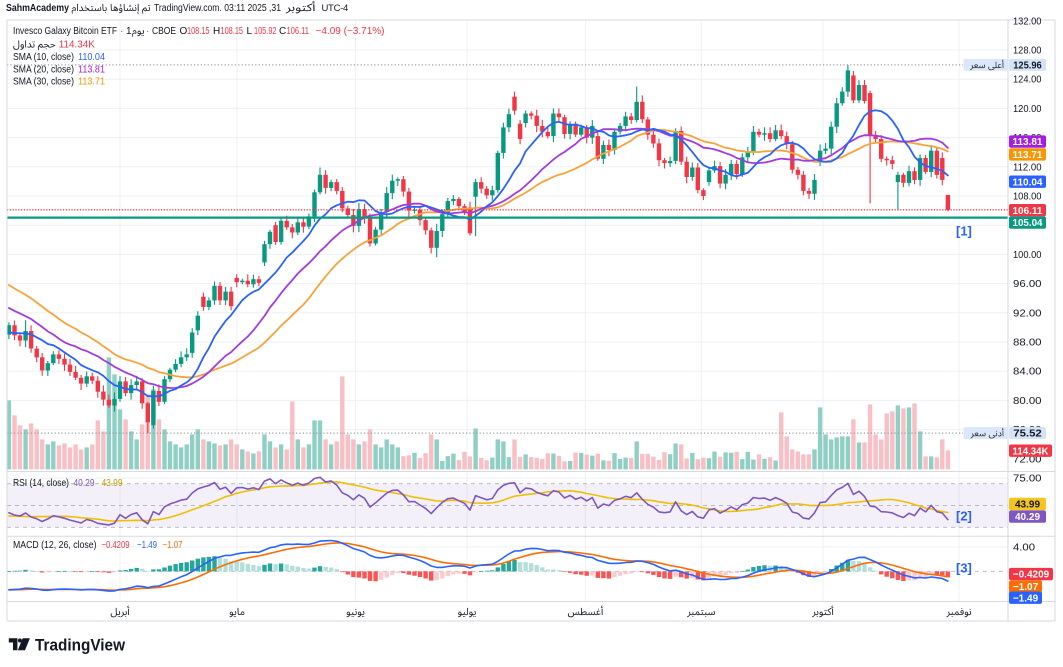 Image resolution: width=1063 pixels, height=667 pixels. I want to click on svg-text: L, so click(250, 31).